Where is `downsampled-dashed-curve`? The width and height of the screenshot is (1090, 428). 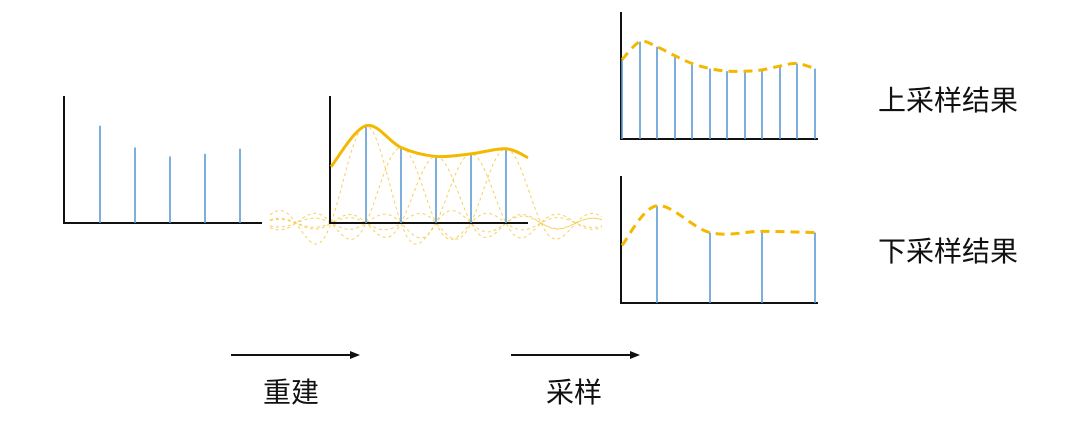 downsampled-dashed-curve is located at coordinates (718, 225).